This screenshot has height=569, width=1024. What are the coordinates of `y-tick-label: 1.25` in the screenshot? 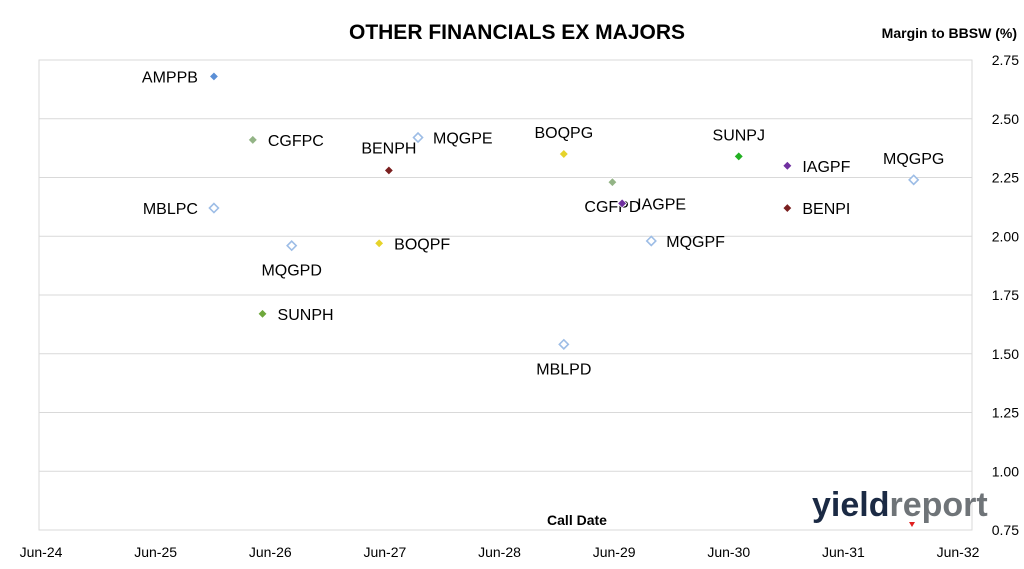 It's located at (1005, 413).